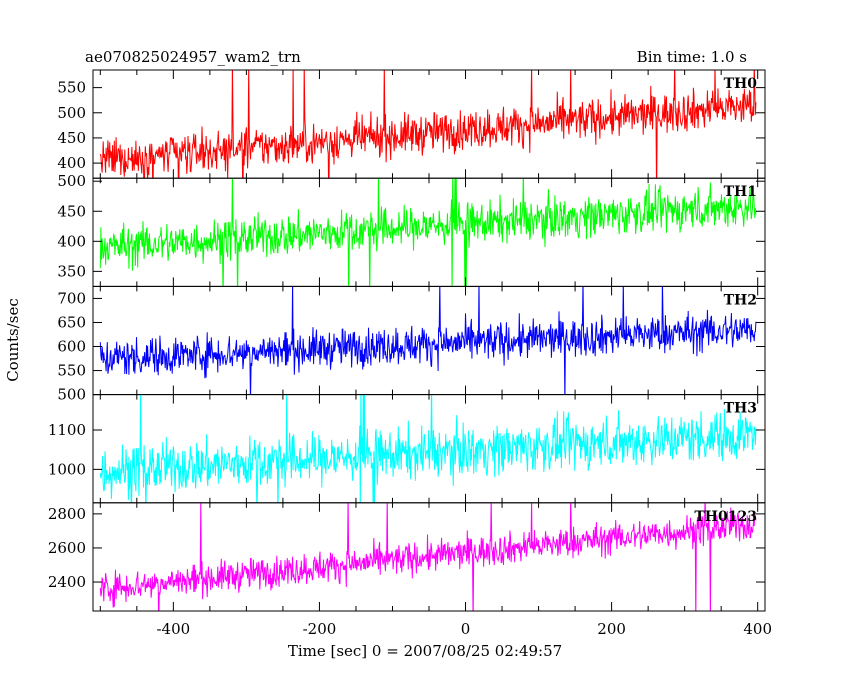 This screenshot has width=850, height=680. Describe the element at coordinates (193, 57) in the screenshot. I see `plot-title: ae070825024957_wam2_trn` at that location.